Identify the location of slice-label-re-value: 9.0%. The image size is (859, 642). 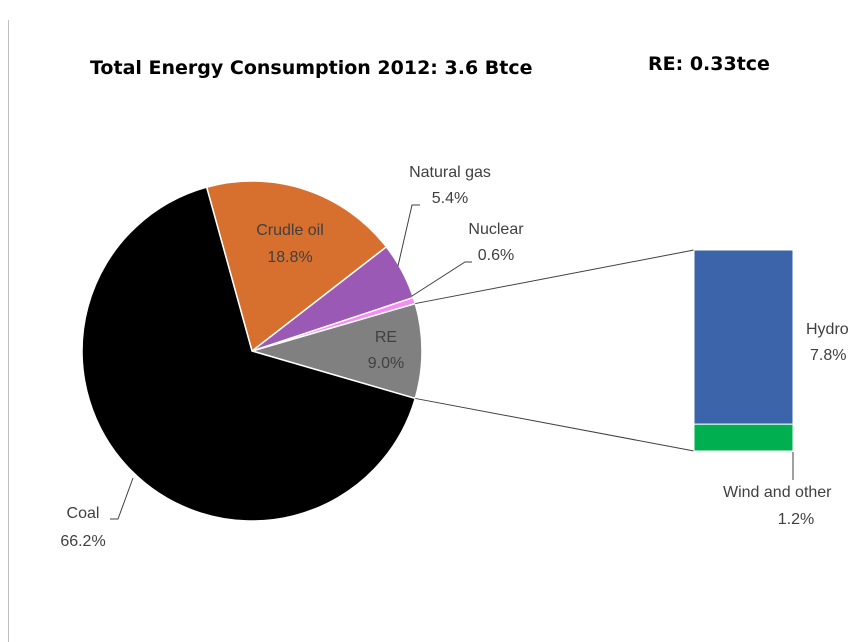
(386, 363).